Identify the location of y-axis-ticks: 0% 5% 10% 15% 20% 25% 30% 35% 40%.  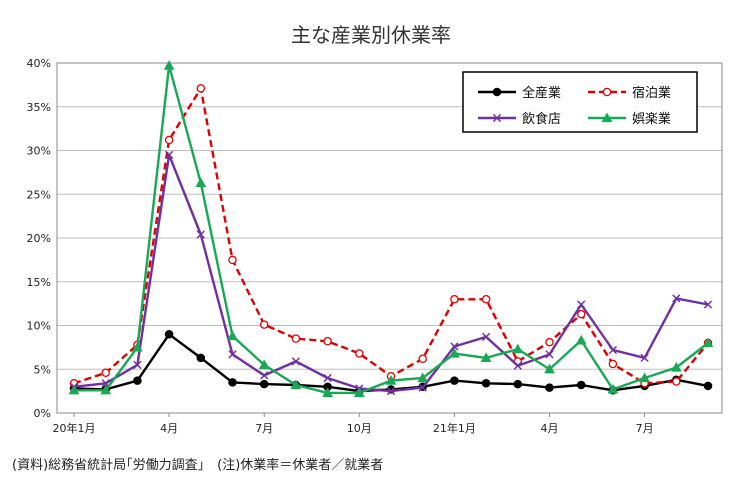
(39, 238).